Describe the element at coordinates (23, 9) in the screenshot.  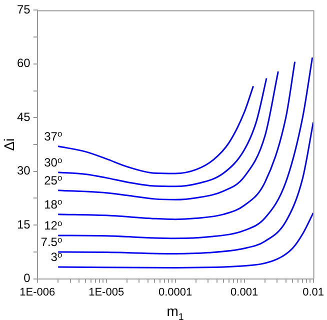
I see `y-tick-label: 75` at that location.